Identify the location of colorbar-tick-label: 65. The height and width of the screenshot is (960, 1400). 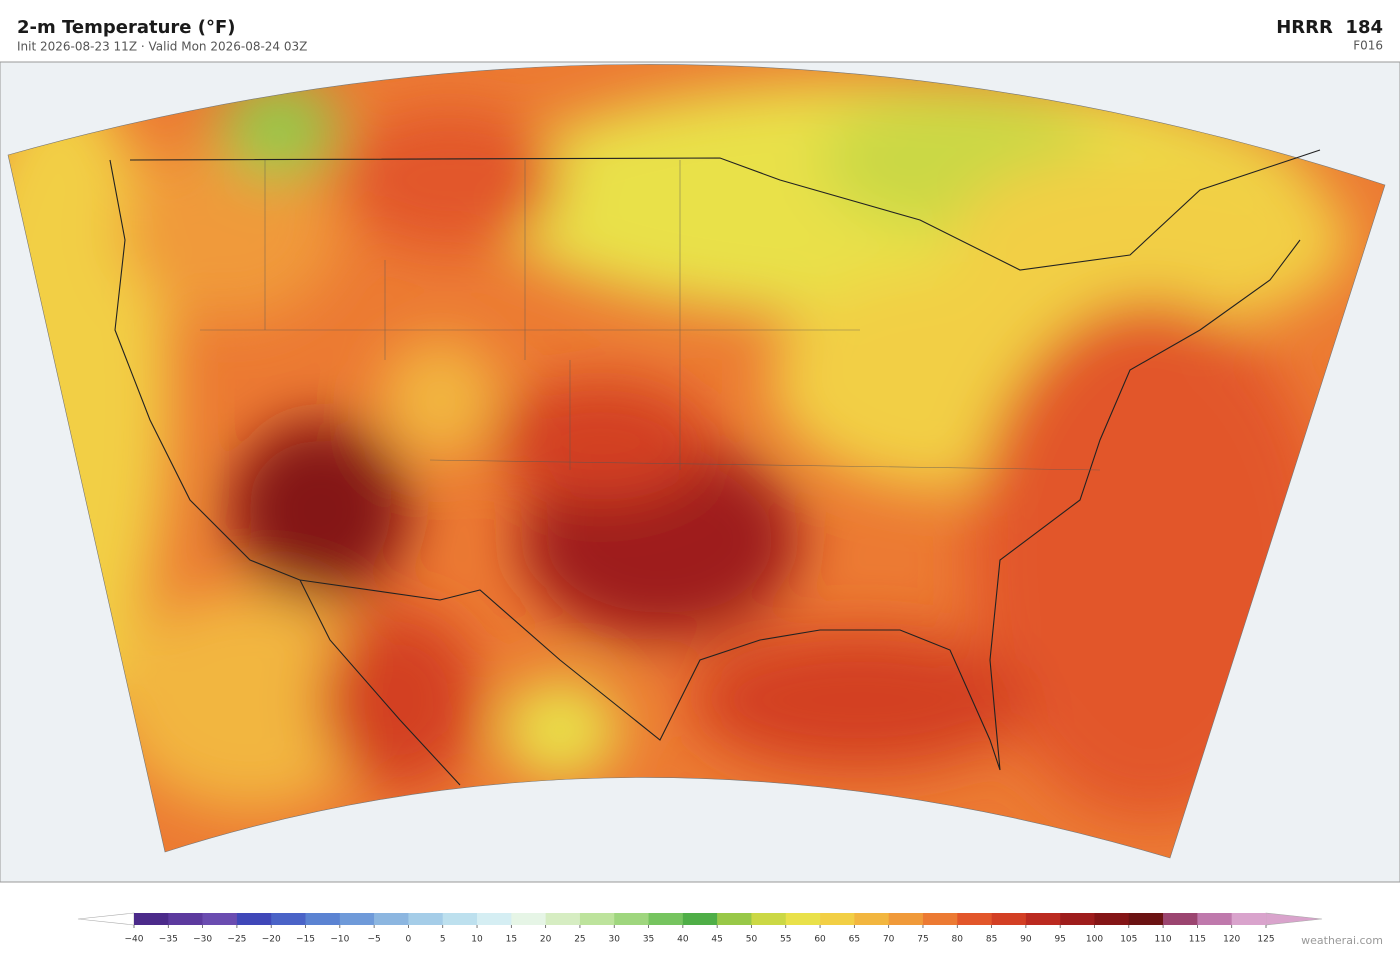
(854, 940).